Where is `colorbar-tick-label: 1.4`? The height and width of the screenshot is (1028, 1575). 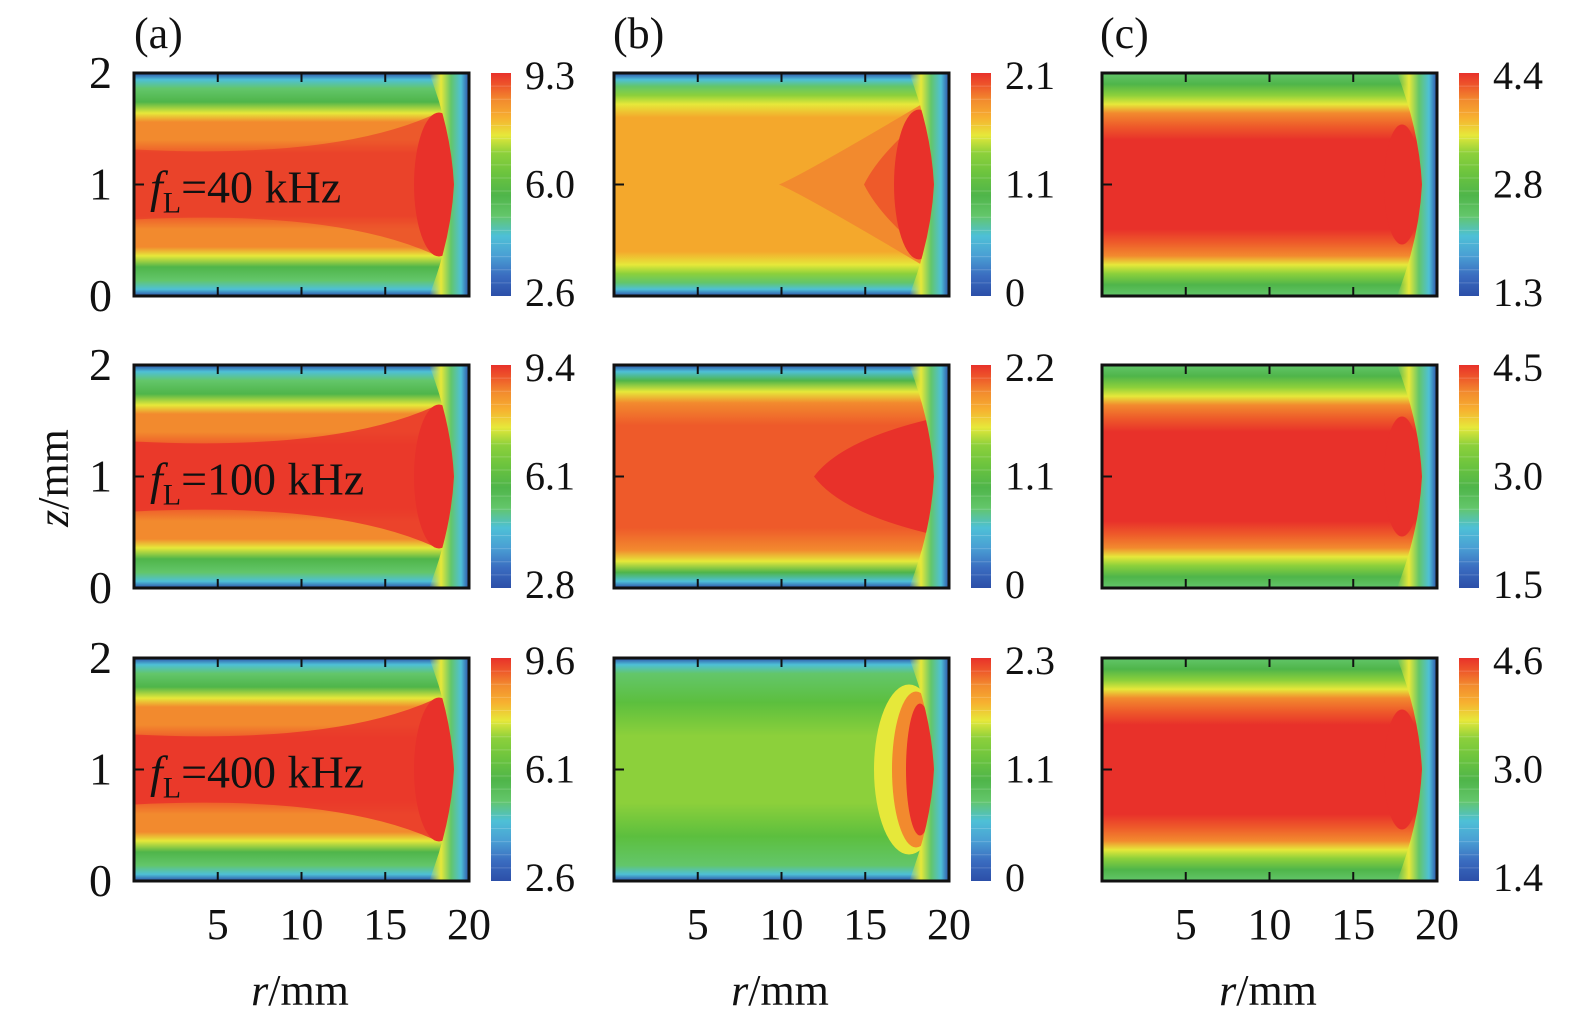 colorbar-tick-label: 1.4 is located at coordinates (1518, 877).